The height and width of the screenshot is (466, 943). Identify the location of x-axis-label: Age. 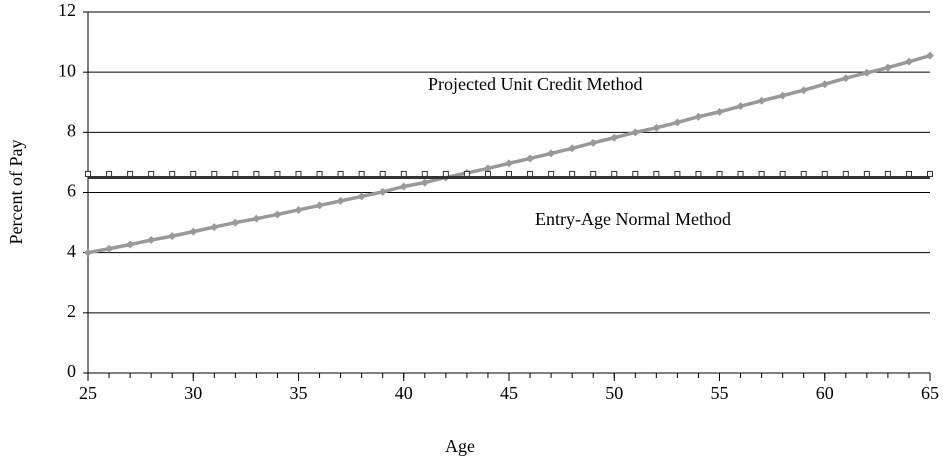
(460, 446).